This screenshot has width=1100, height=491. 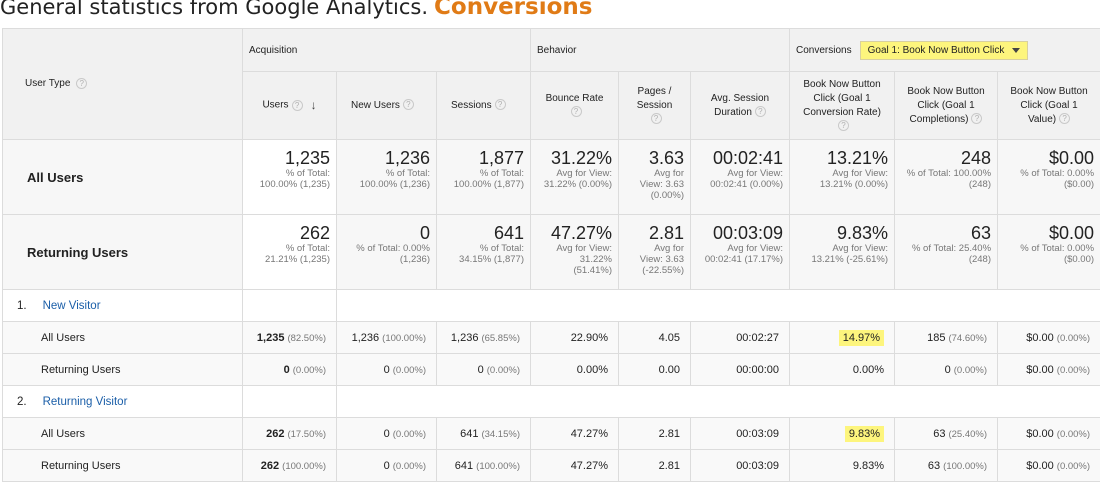 What do you see at coordinates (842, 112) in the screenshot?
I see `col-conv-label-3: Conversion Rate)` at bounding box center [842, 112].